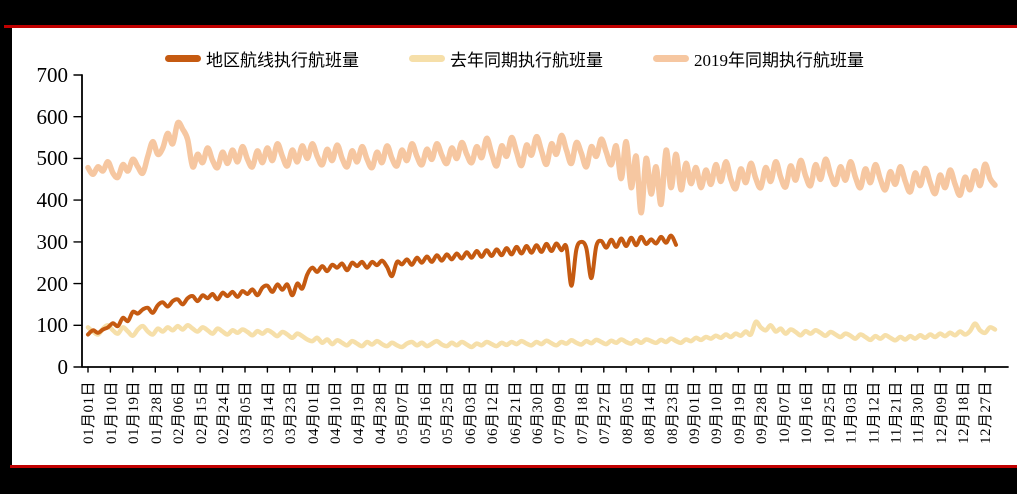  I want to click on legend-item-1: 去年同期执行航班量, so click(506, 58).